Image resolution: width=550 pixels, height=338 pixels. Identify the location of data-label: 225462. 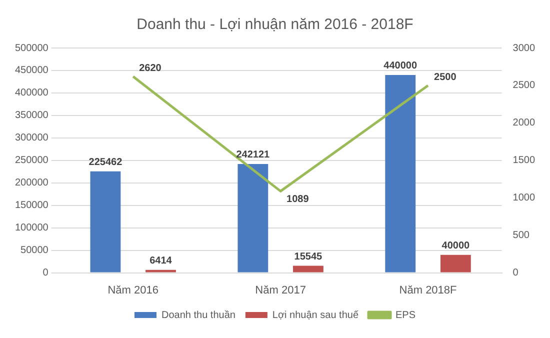
(105, 162).